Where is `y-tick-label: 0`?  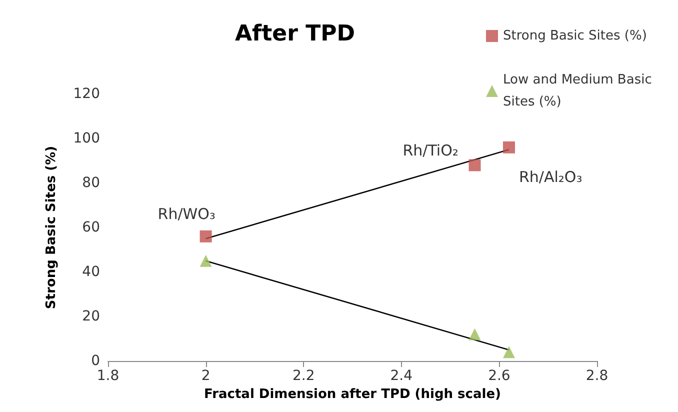
y-tick-label: 0 is located at coordinates (95, 361).